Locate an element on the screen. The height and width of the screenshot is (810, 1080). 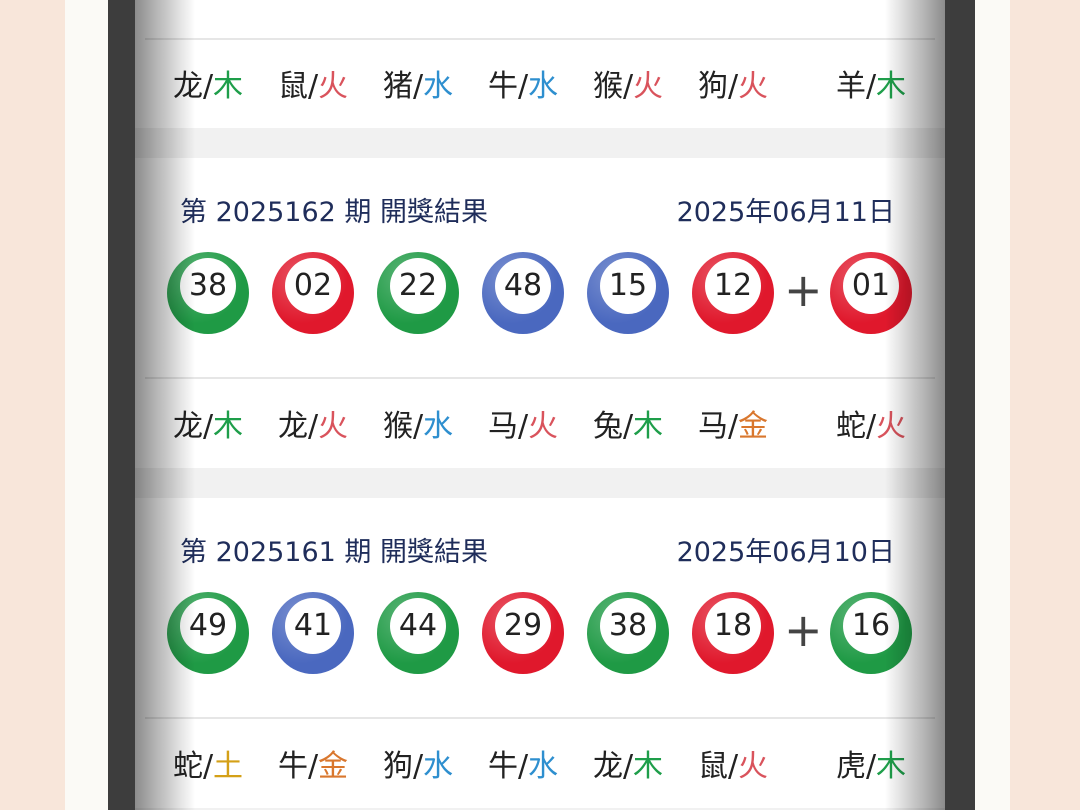
zodiac-element-label: 猴/水 is located at coordinates (418, 427).